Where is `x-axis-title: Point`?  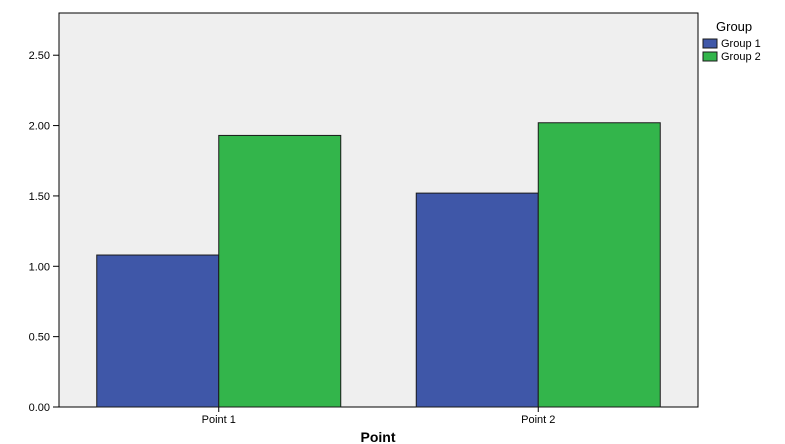
x-axis-title: Point is located at coordinates (378, 436).